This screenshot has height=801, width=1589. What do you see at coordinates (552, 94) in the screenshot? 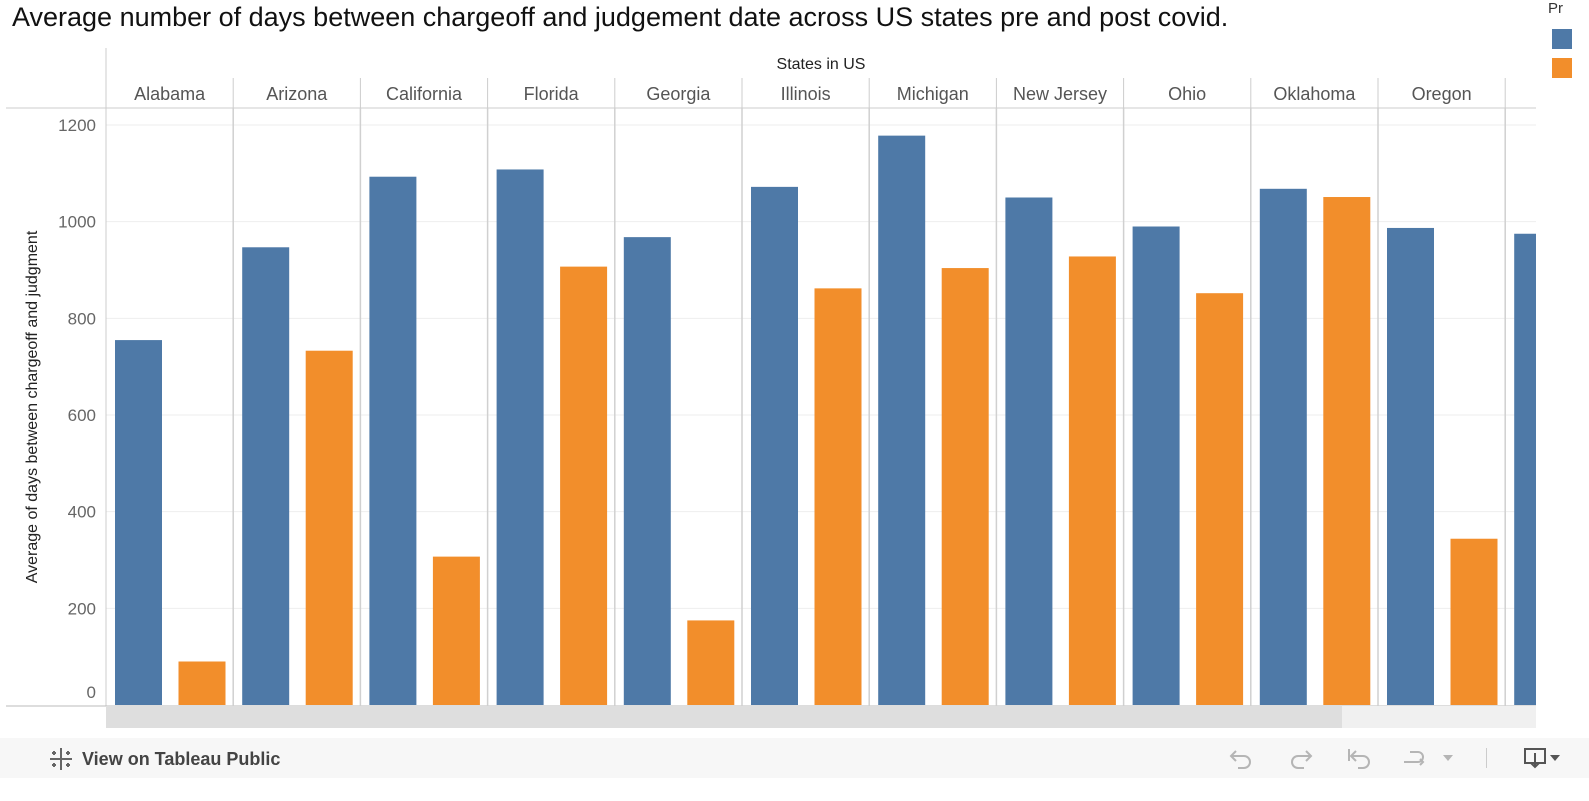
I see `state-label: Florida` at bounding box center [552, 94].